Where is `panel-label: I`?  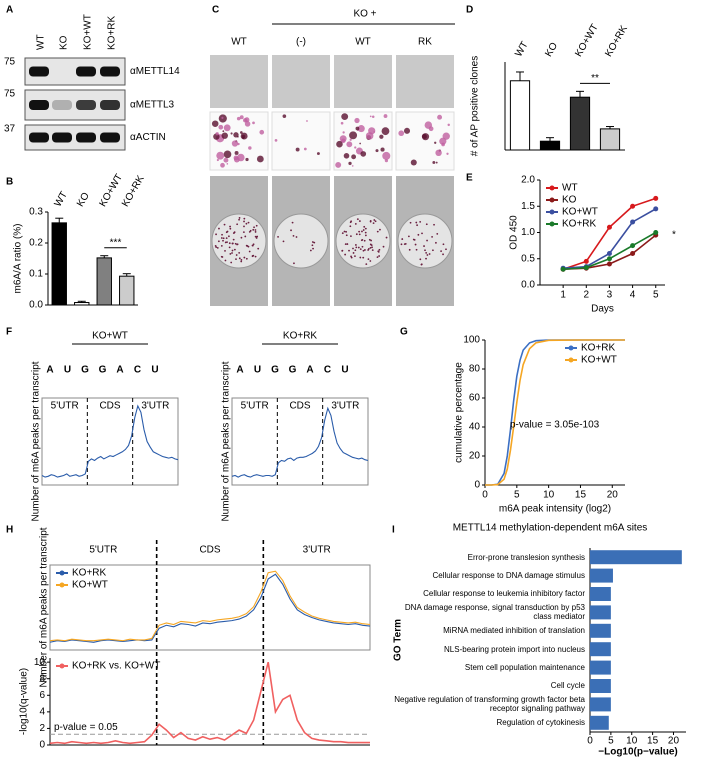 panel-label: I is located at coordinates (393, 530).